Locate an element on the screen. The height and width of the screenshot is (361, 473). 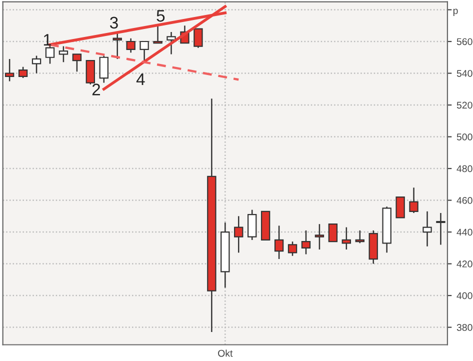
annotation: 3 is located at coordinates (114, 22).